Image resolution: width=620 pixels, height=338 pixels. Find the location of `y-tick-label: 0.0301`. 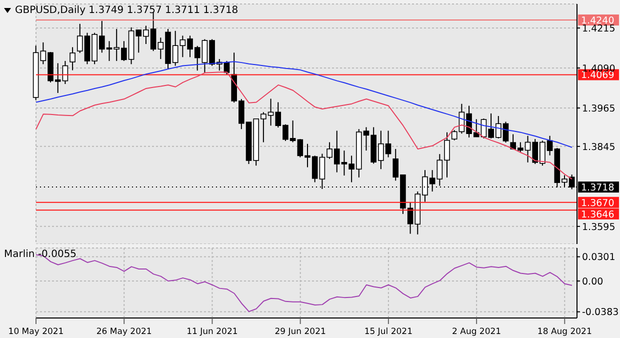

y-tick-label: 0.0301 is located at coordinates (599, 258).